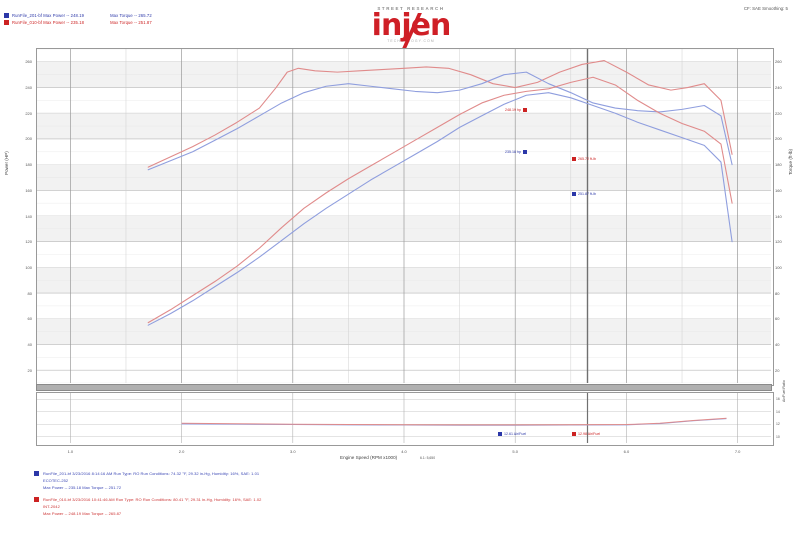 The height and width of the screenshot is (534, 800). I want to click on y-tick-left-240: 240, so click(28, 88).